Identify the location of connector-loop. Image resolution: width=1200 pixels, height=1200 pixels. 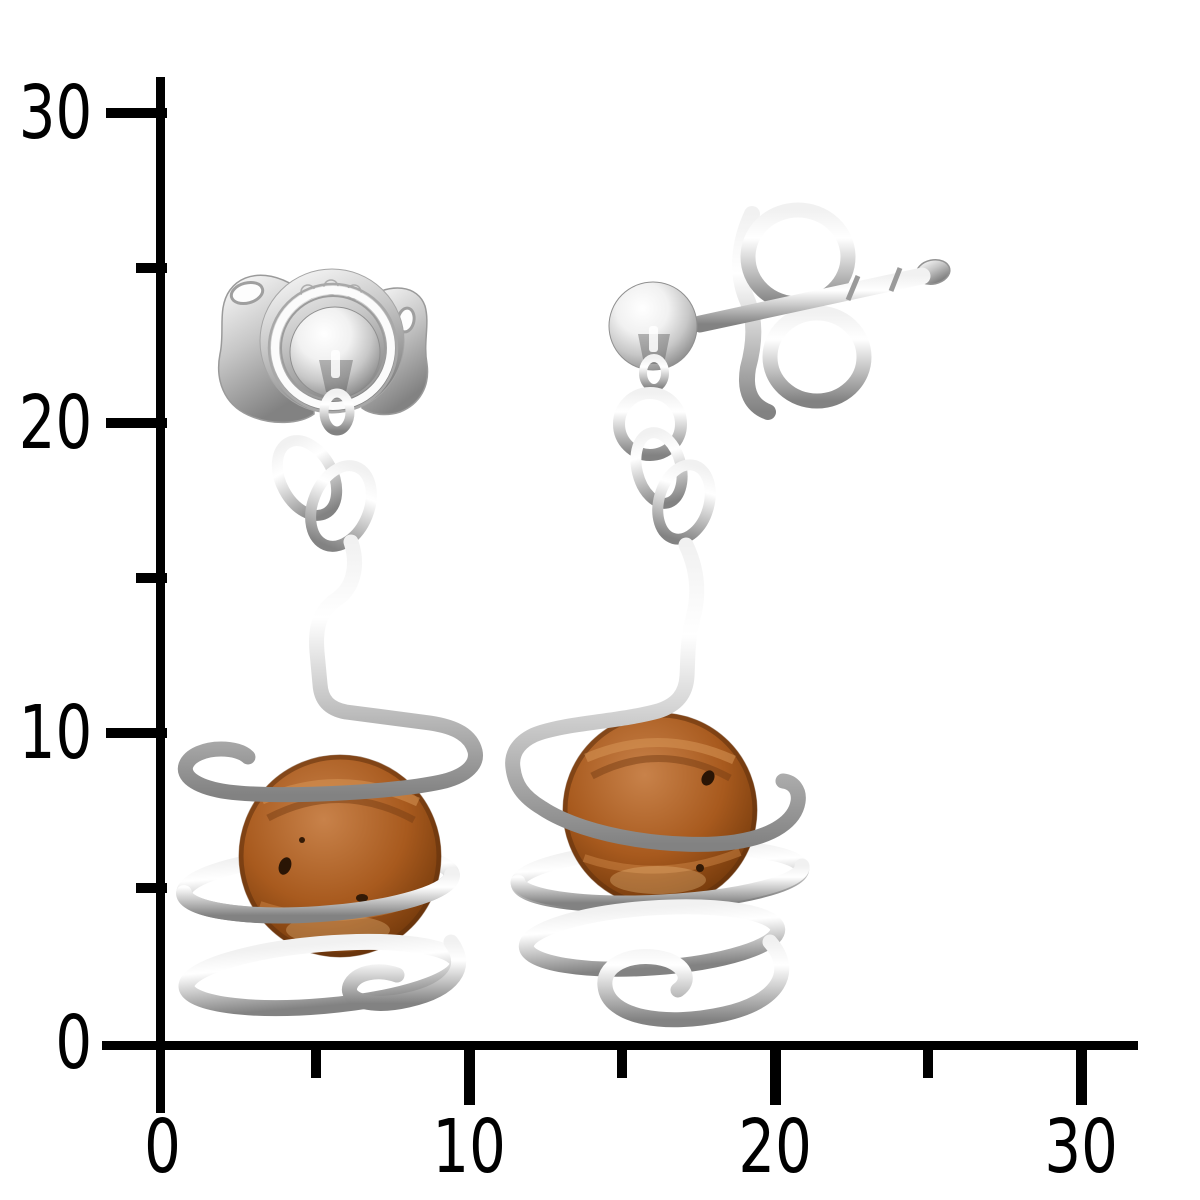
(337, 412).